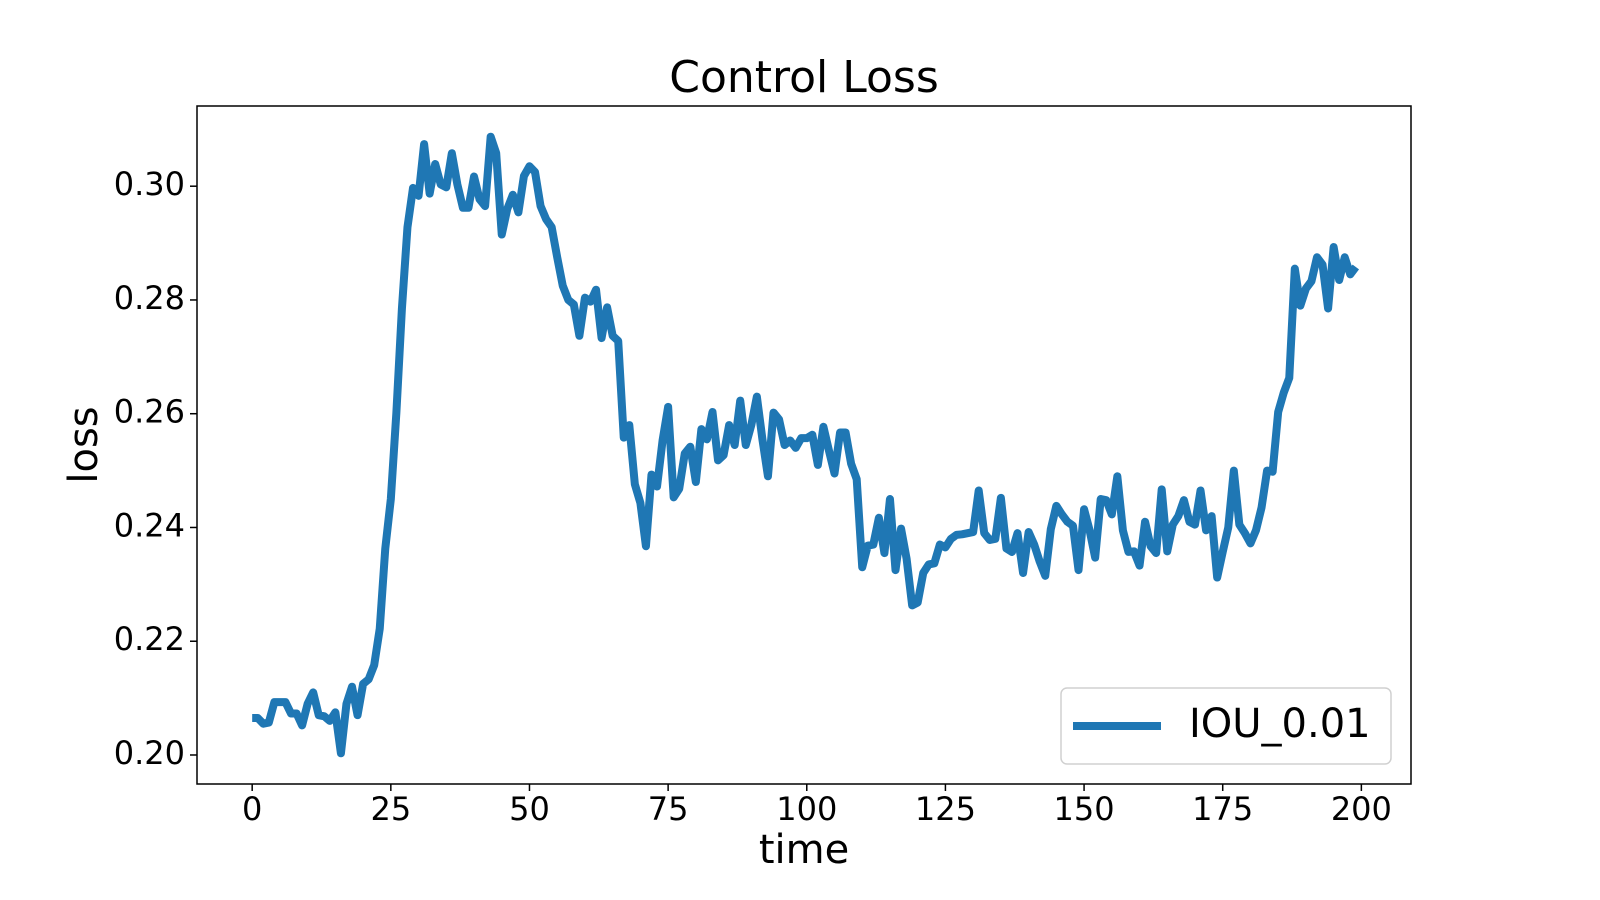  Describe the element at coordinates (149, 184) in the screenshot. I see `y-tick-label: 0.30` at that location.